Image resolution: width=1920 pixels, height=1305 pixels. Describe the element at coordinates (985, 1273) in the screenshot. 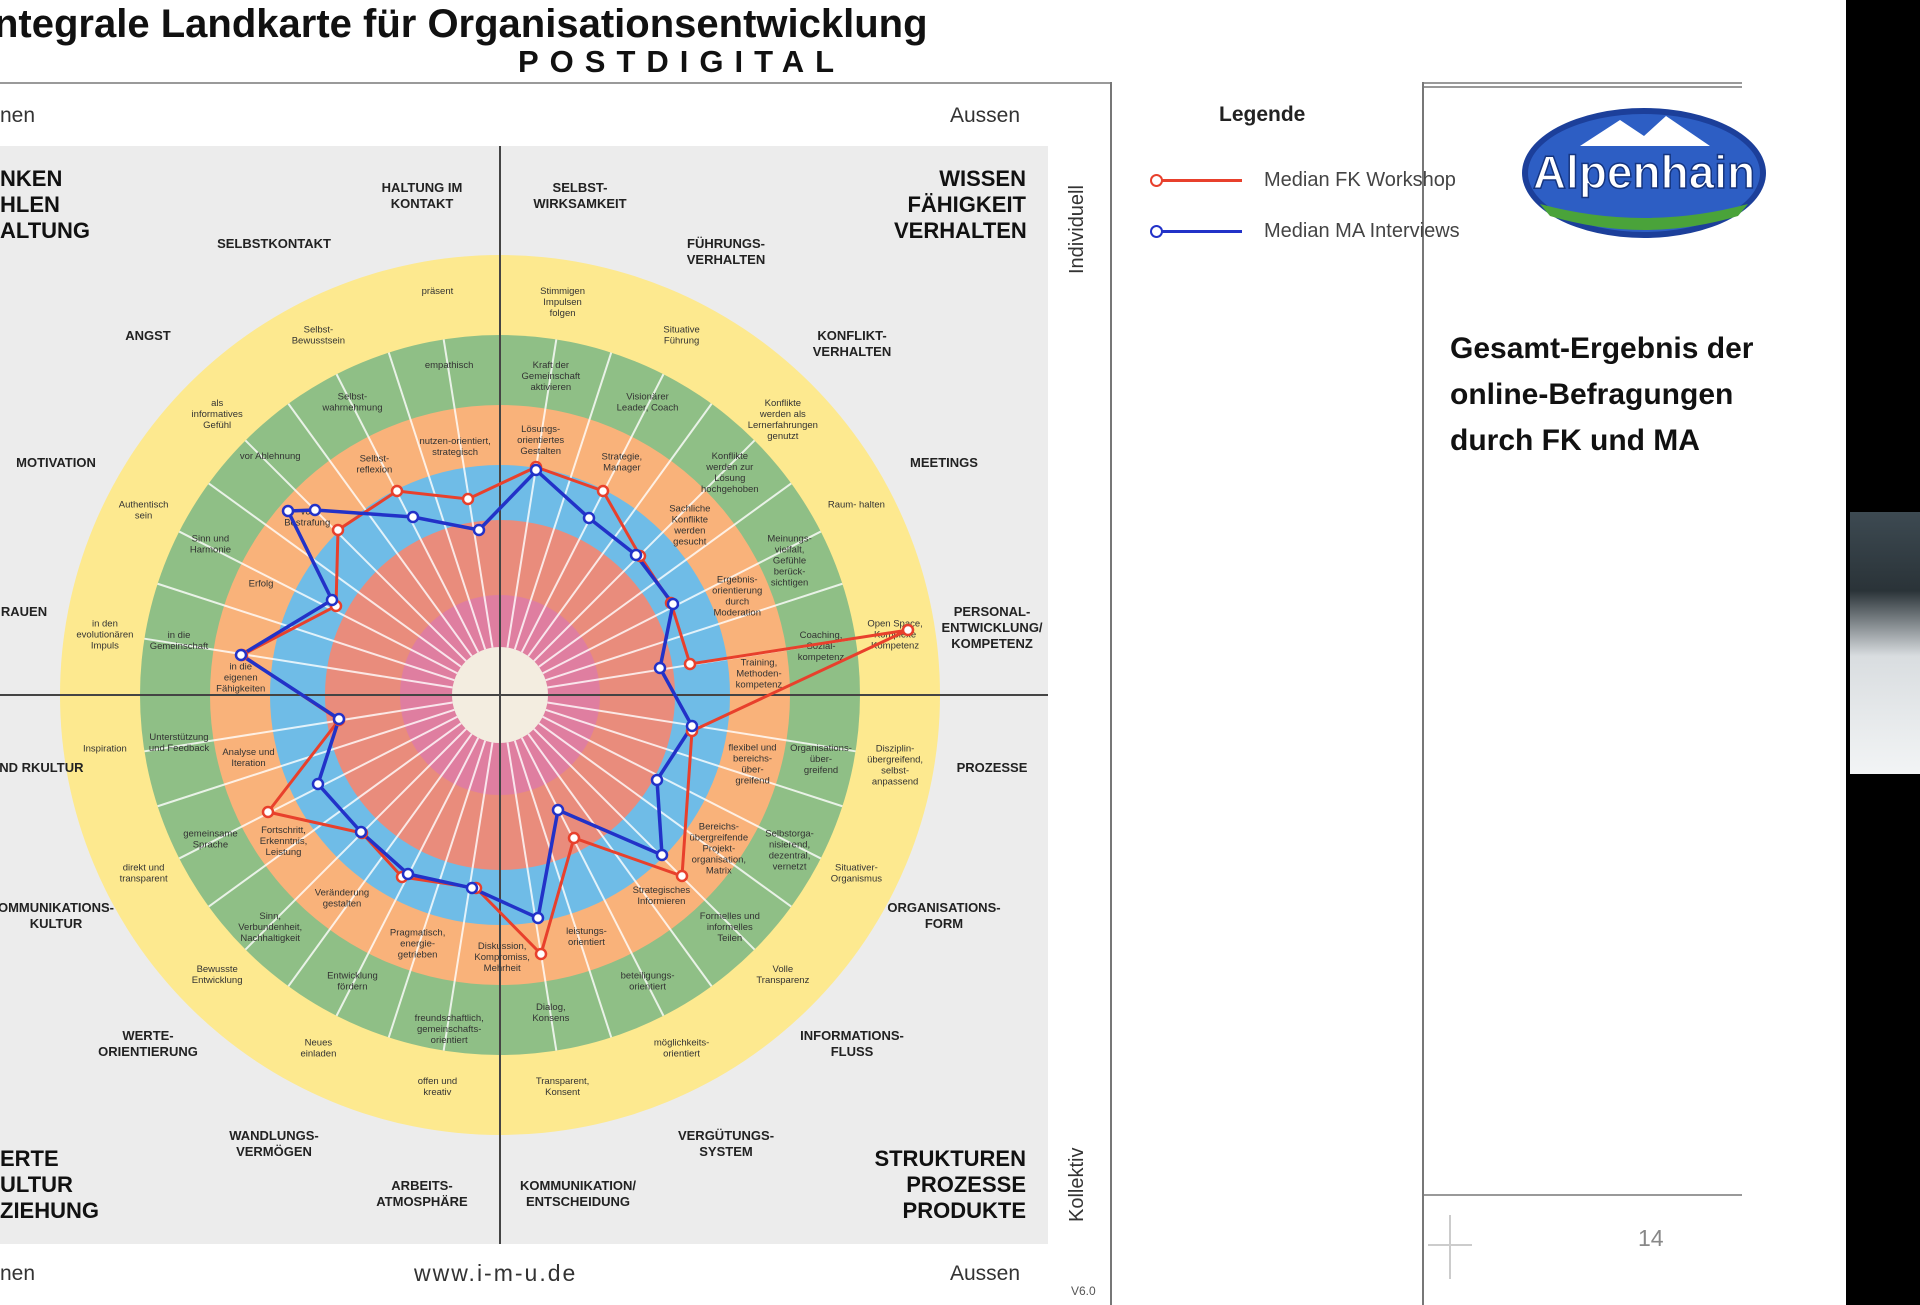

I see `corner-bottom-right: Aussen` at that location.